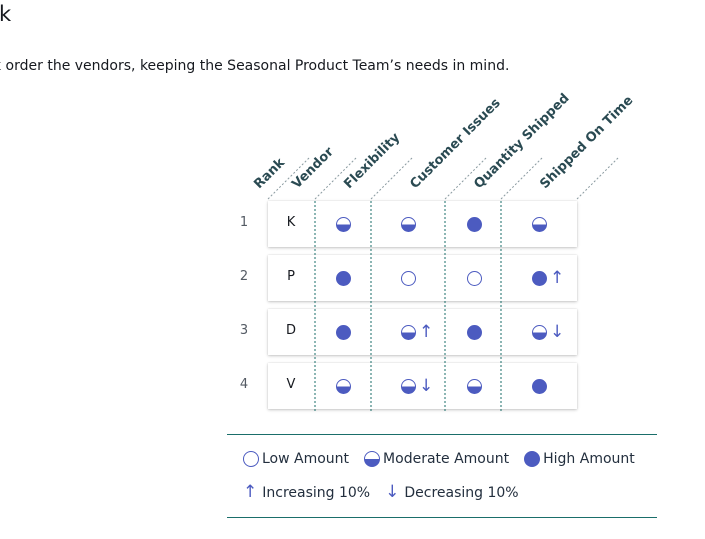 Image resolution: width=705 pixels, height=539 pixels. What do you see at coordinates (244, 276) in the screenshot?
I see `rank-label: 2` at bounding box center [244, 276].